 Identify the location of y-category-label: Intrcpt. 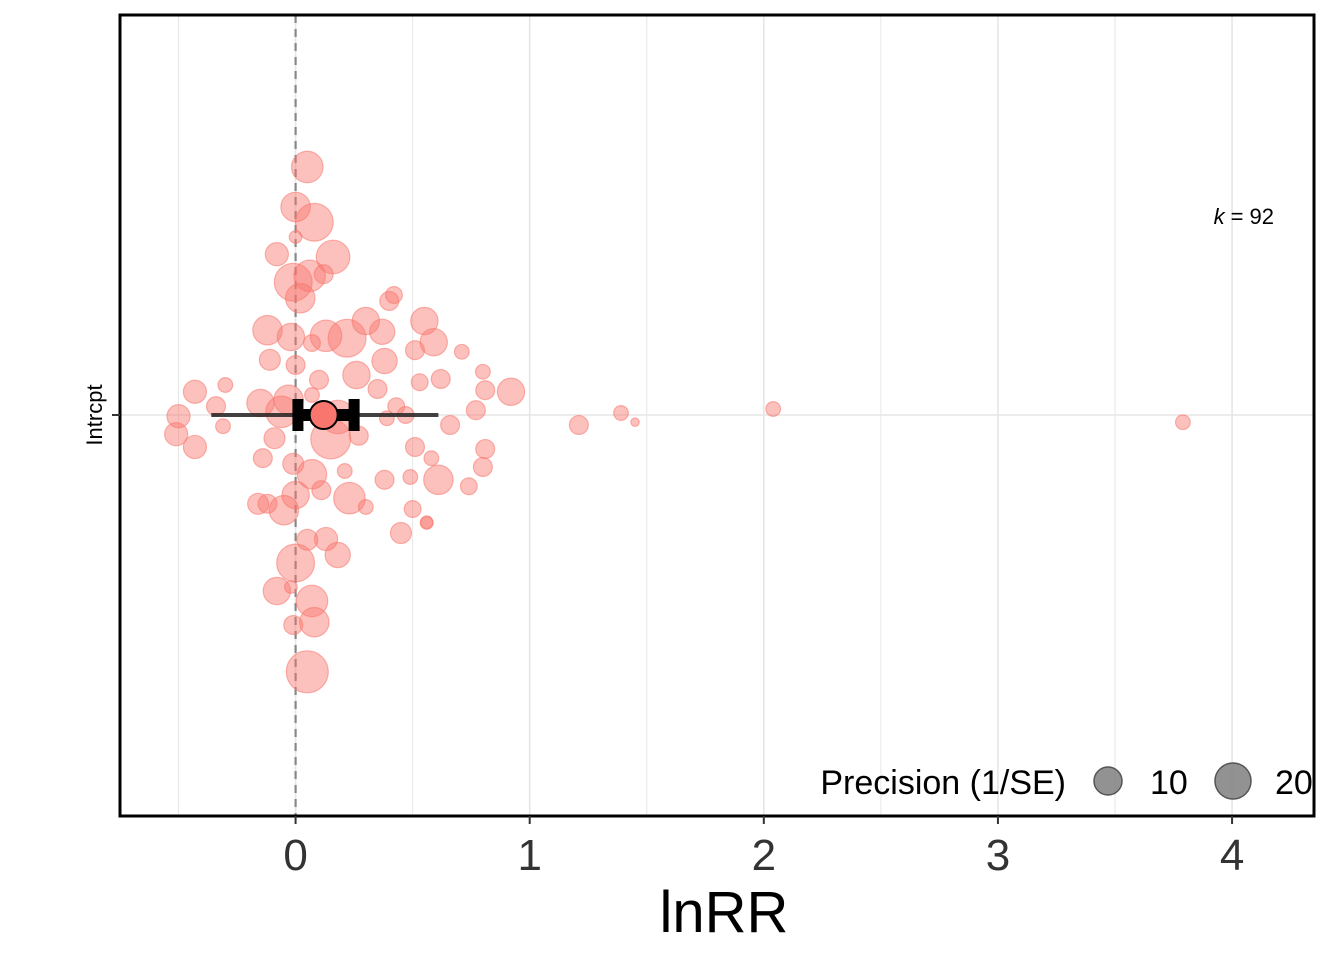
(94, 414).